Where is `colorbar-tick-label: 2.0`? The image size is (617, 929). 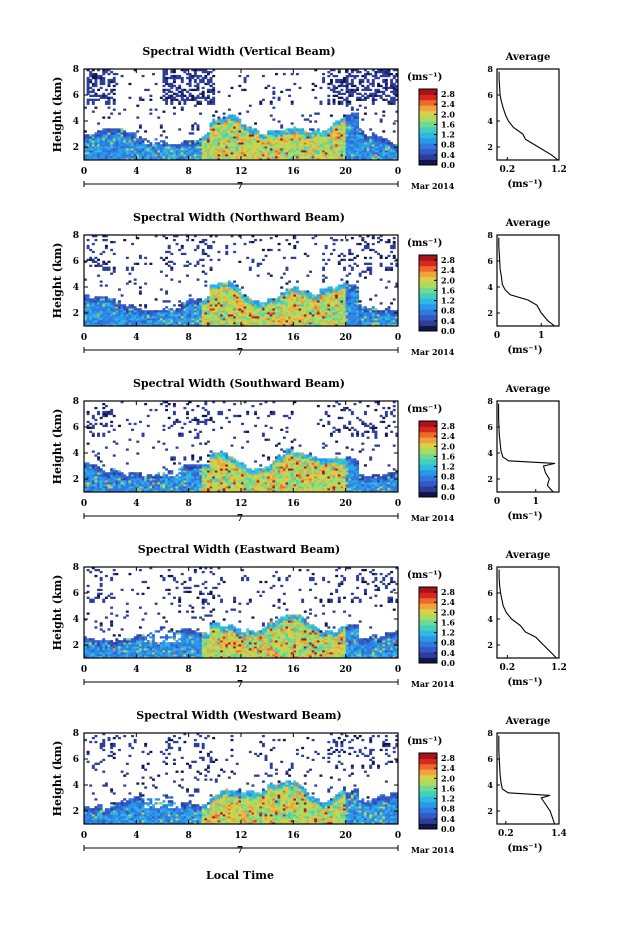 colorbar-tick-label: 2.0 is located at coordinates (448, 114).